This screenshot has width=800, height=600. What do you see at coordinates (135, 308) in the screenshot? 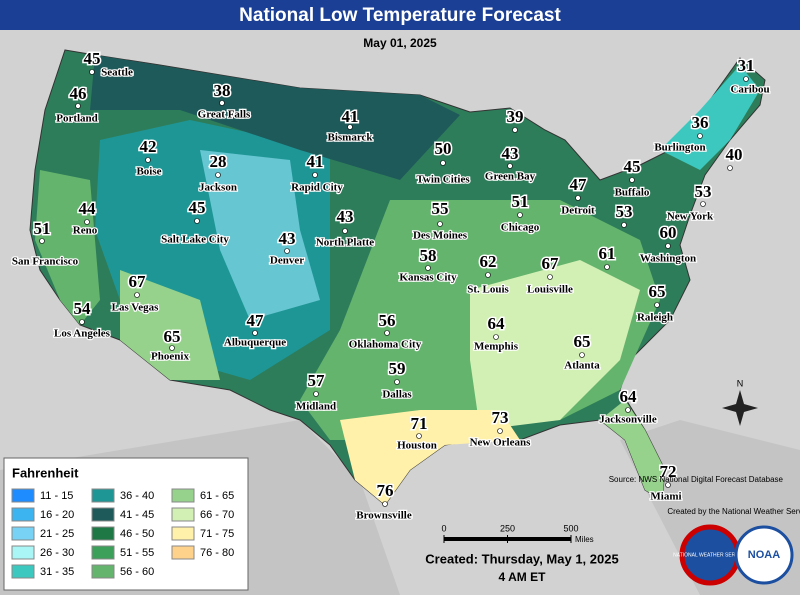
I see `city-name: Las Vegas` at bounding box center [135, 308].